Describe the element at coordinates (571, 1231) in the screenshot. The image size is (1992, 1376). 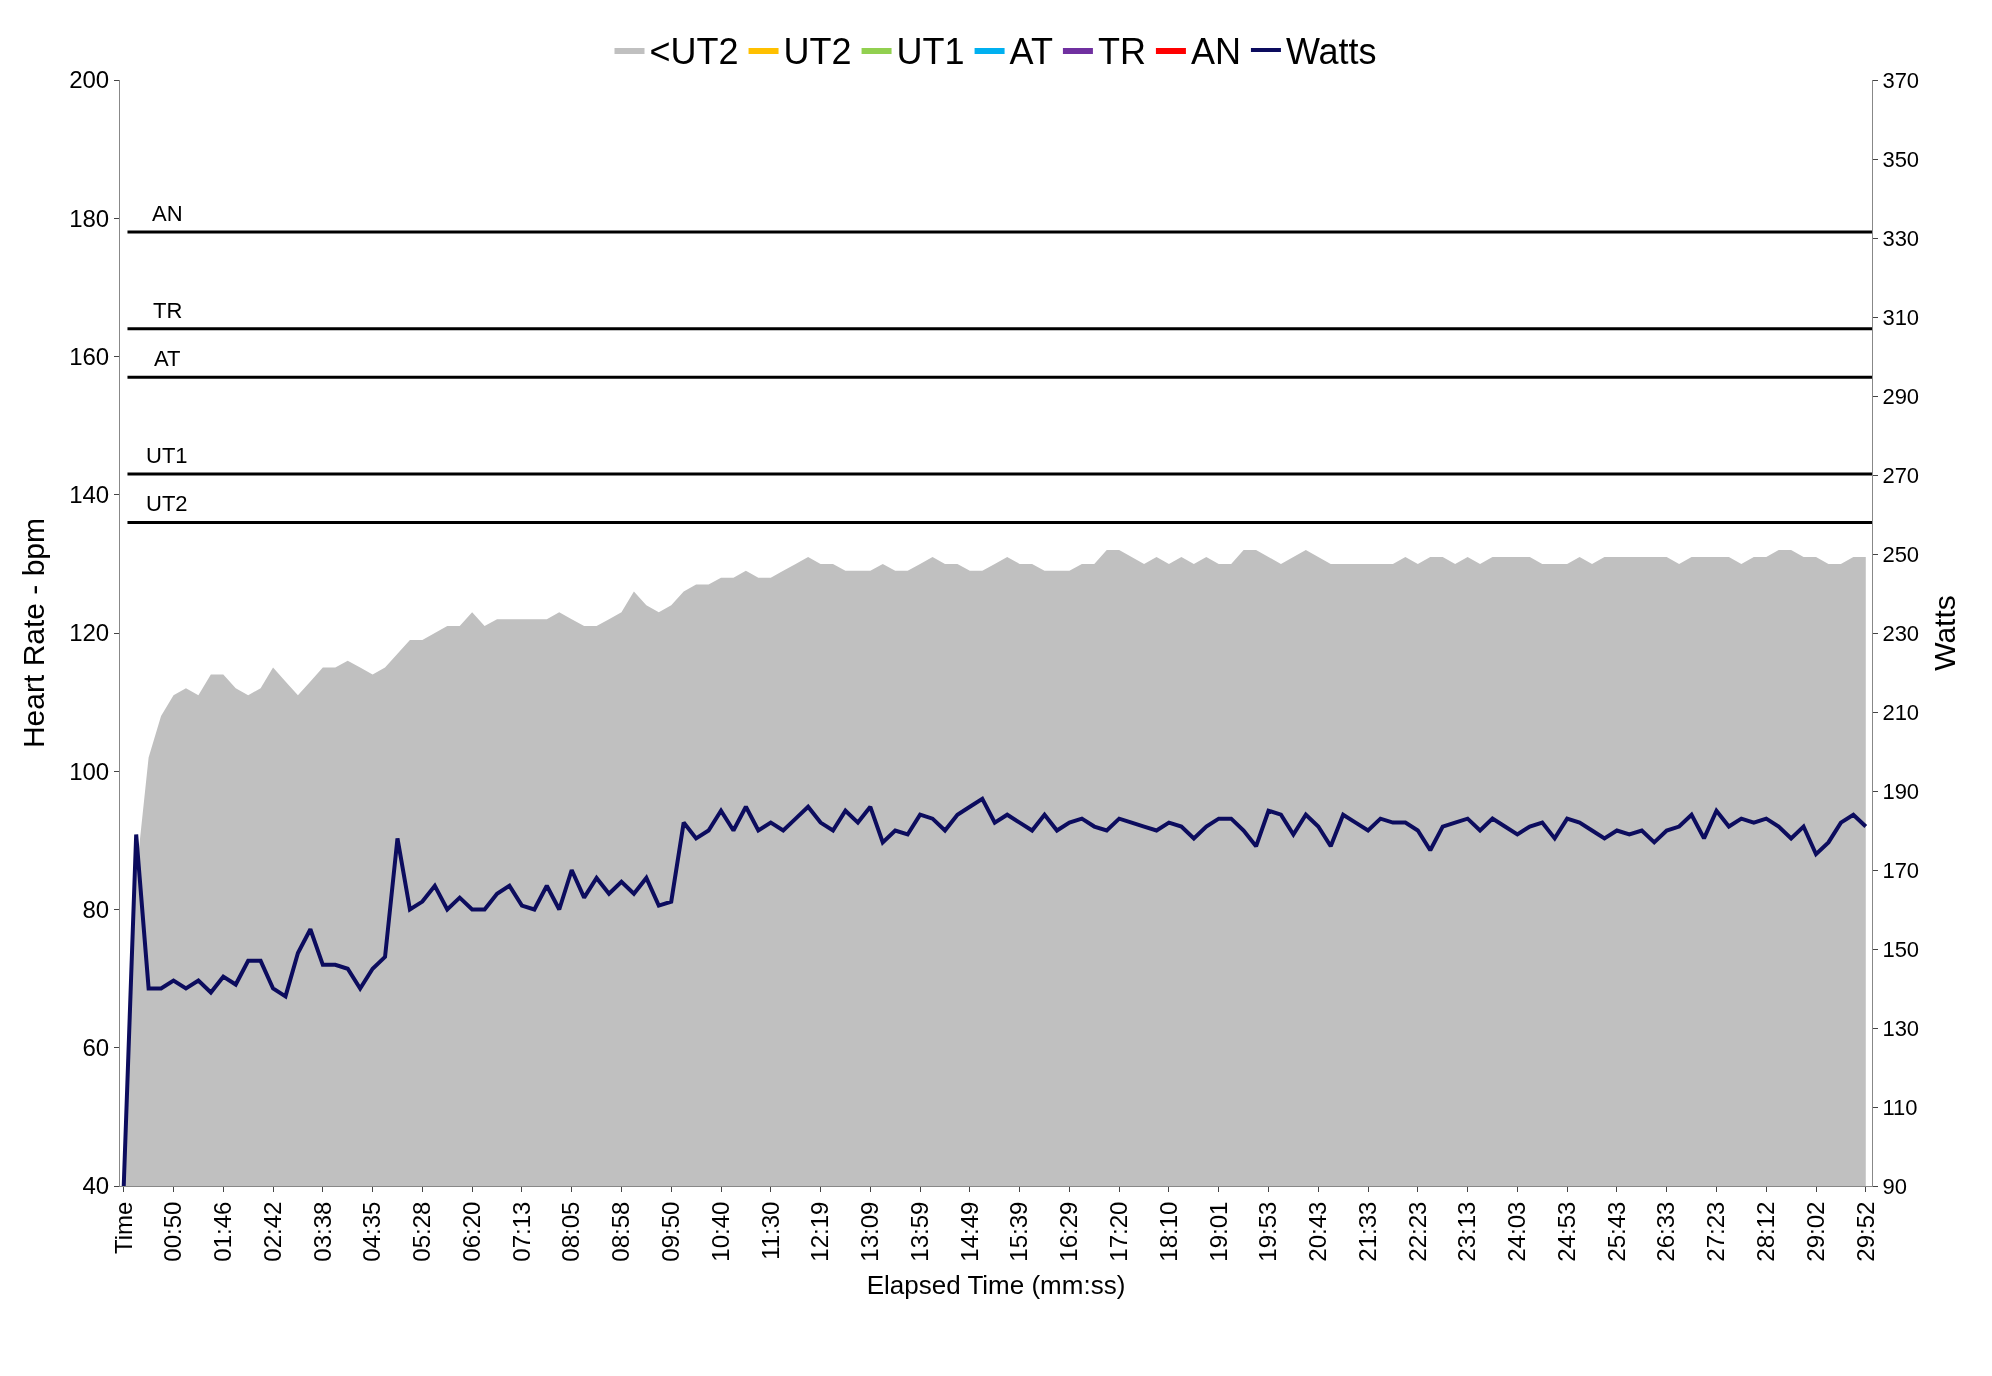
I see `x-tick-label: 08:05` at that location.